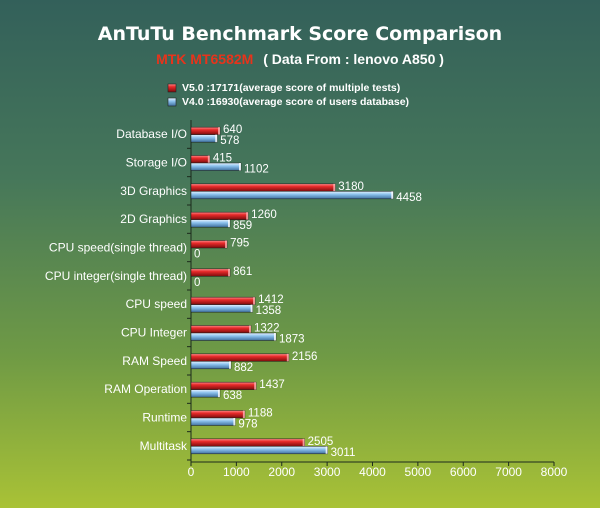 This screenshot has width=600, height=508. I want to click on category-label: CPU speed, so click(156, 304).